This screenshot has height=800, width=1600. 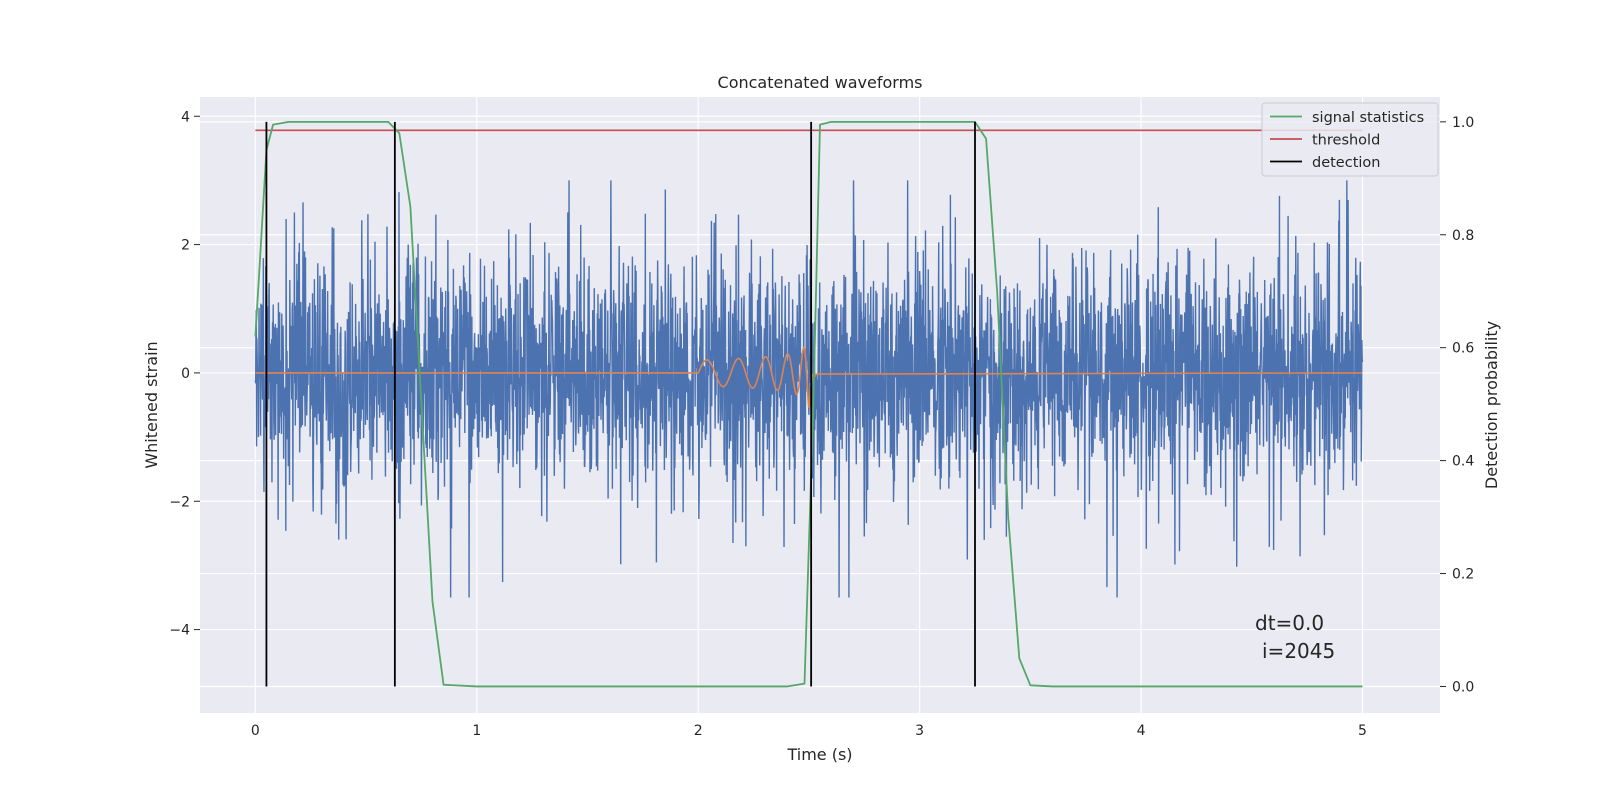 I want to click on chart-title: Concatenated waveforms, so click(x=820, y=82).